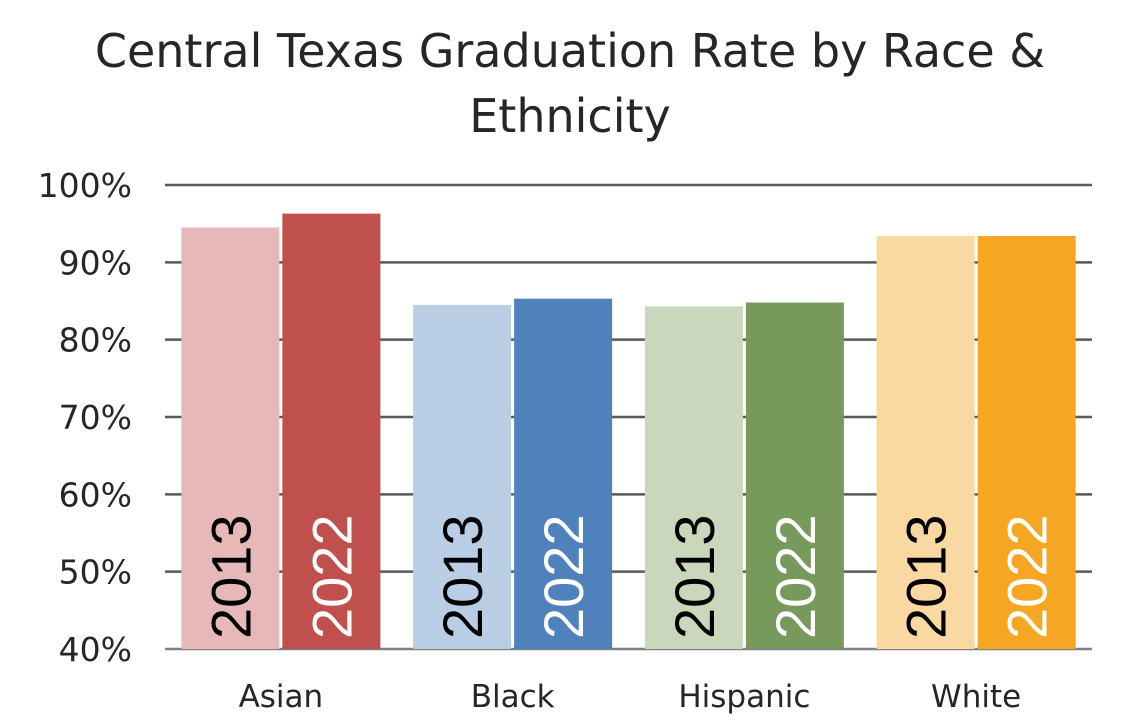 The image size is (1140, 723). Describe the element at coordinates (794, 475) in the screenshot. I see `bar-hispanic-2022` at that location.